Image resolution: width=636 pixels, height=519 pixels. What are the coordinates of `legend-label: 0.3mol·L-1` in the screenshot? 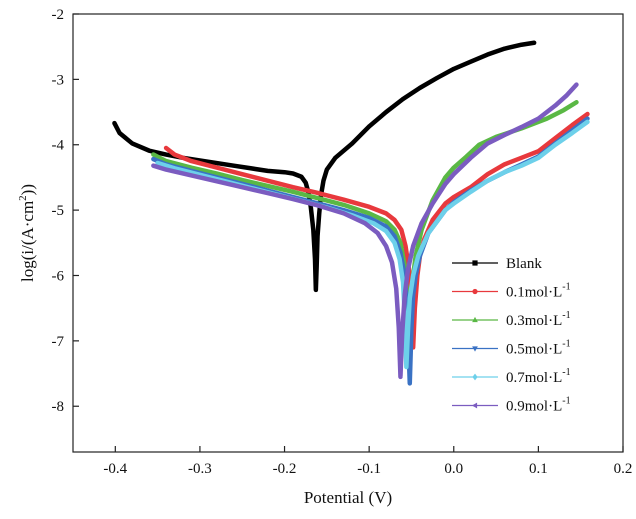 It's located at (538, 319).